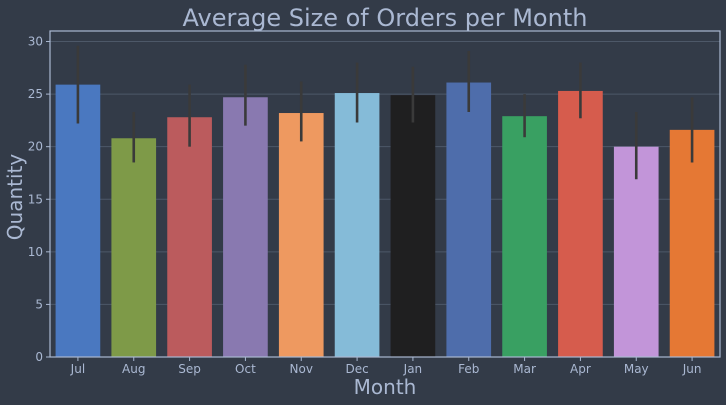  I want to click on x-tick-label: Jan, so click(413, 369).